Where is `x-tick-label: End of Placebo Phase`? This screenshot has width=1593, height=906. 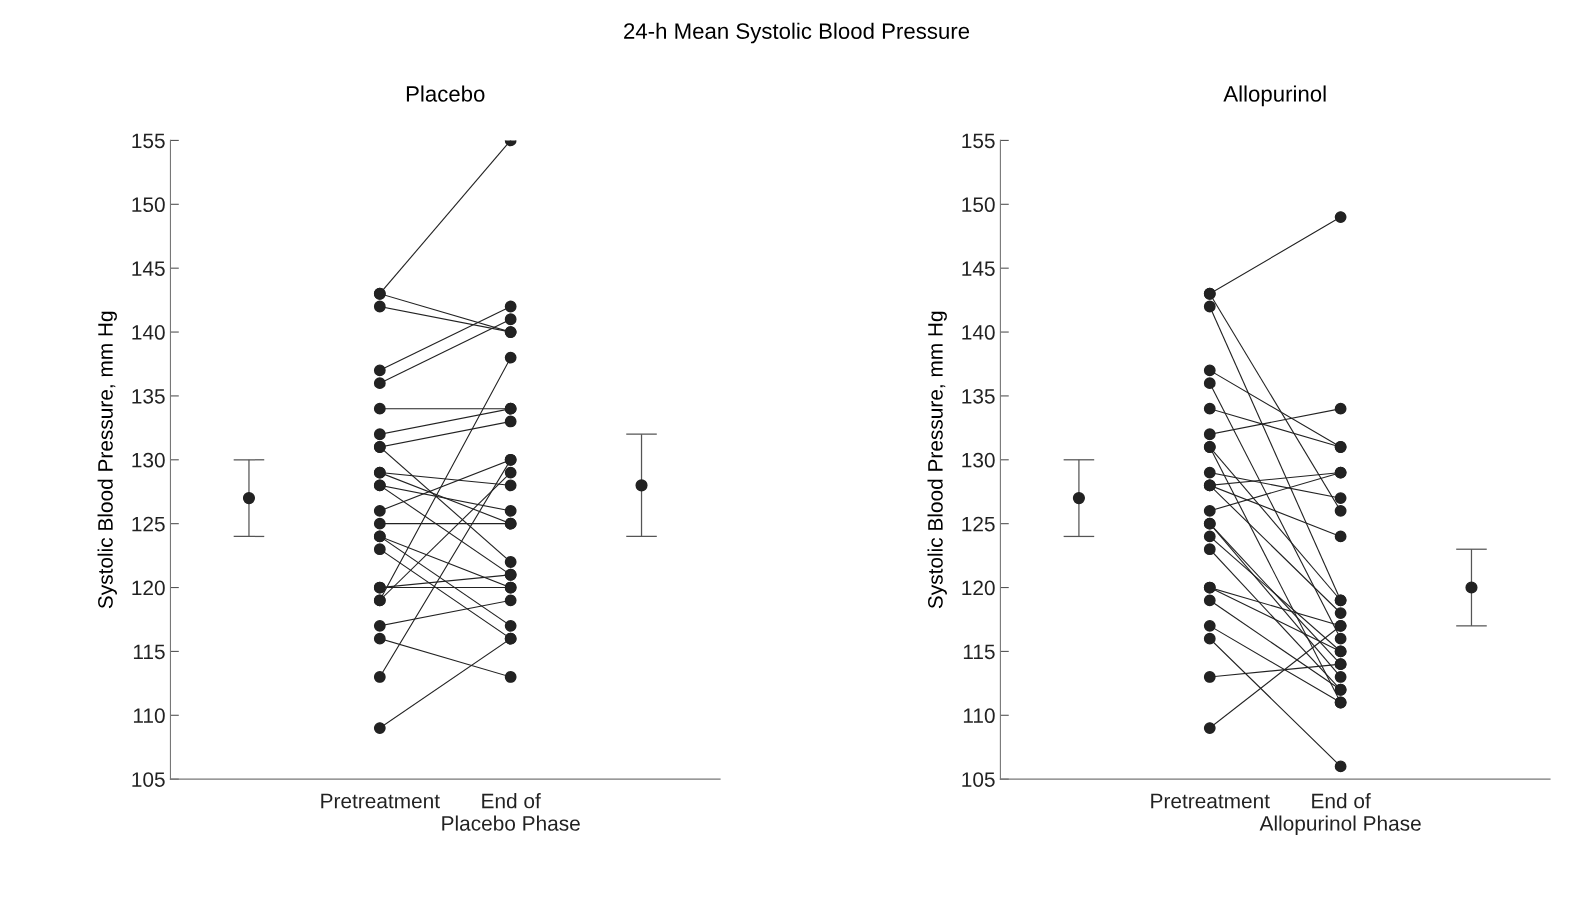 x-tick-label: End of Placebo Phase is located at coordinates (511, 812).